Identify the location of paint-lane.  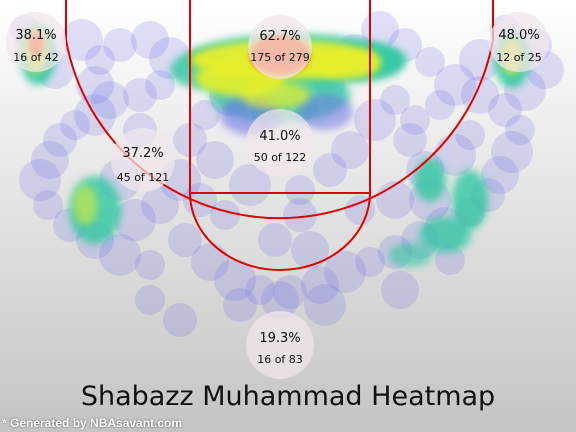
(280, 97).